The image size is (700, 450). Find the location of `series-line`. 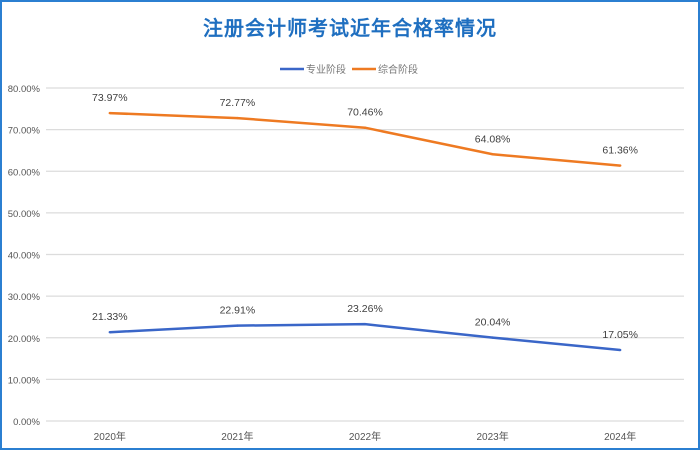

series-line is located at coordinates (365, 139).